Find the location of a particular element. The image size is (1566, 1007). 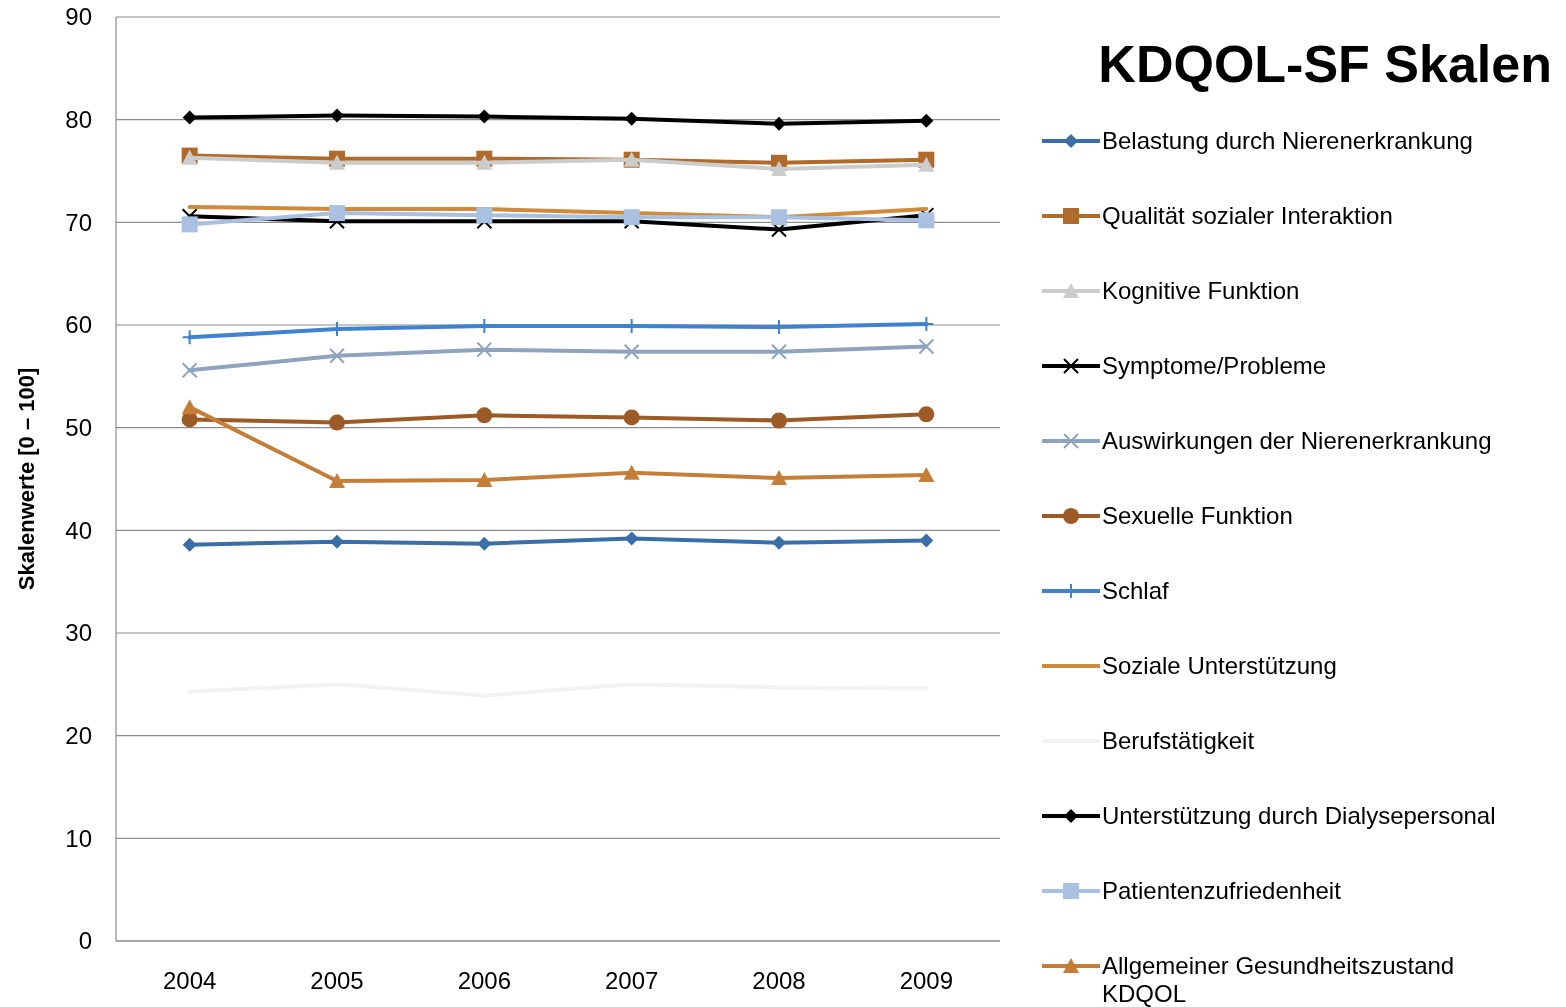

legend-label: Belastung durch Nierenerkrankung is located at coordinates (1287, 141).